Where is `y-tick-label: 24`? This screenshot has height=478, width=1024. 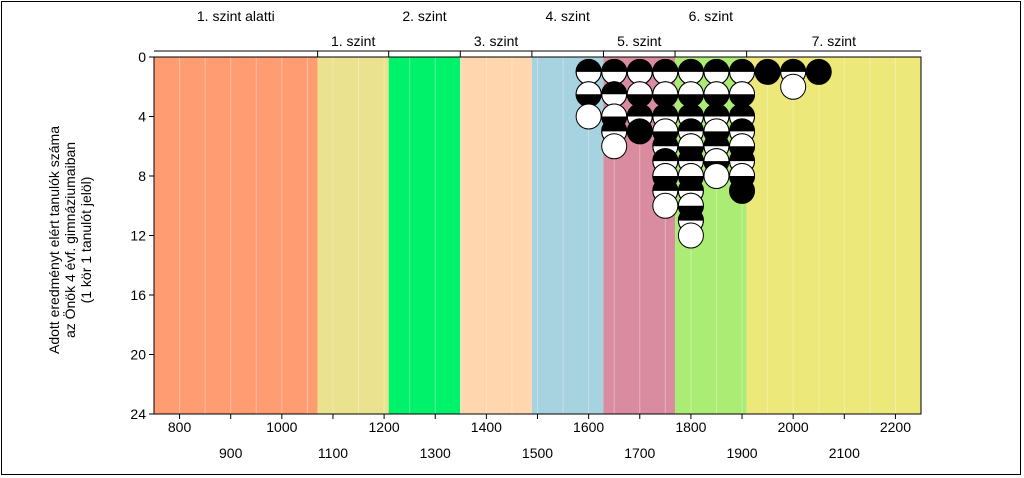 y-tick-label: 24 is located at coordinates (138, 414).